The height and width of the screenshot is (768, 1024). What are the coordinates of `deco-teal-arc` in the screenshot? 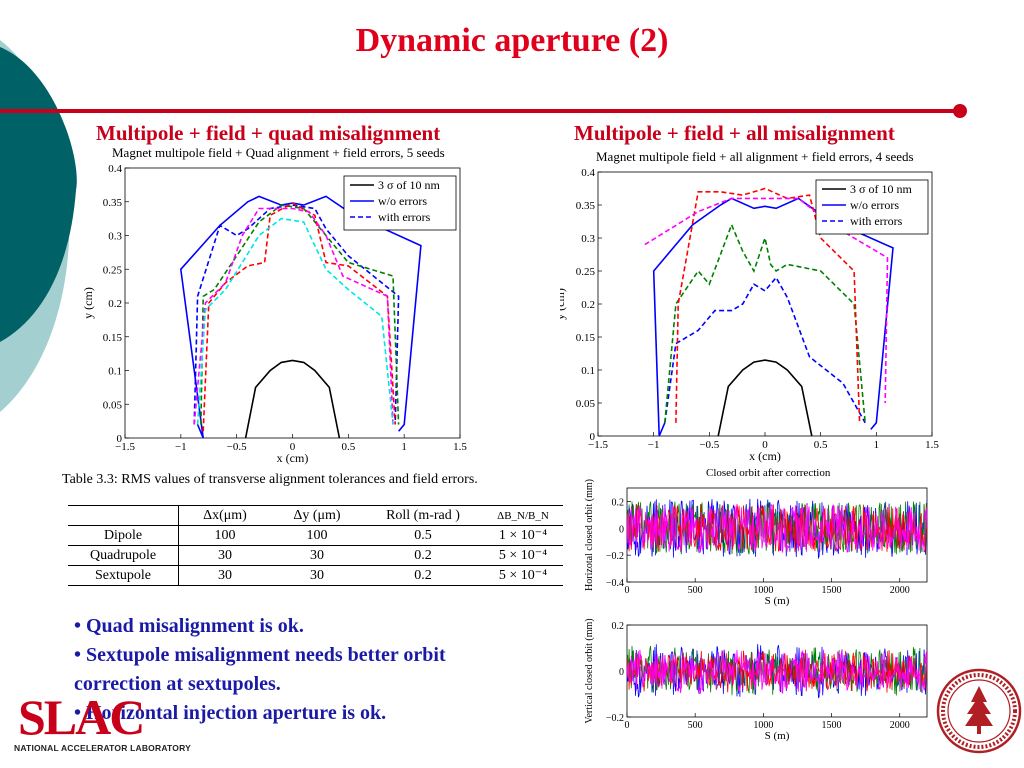 It's located at (38, 194).